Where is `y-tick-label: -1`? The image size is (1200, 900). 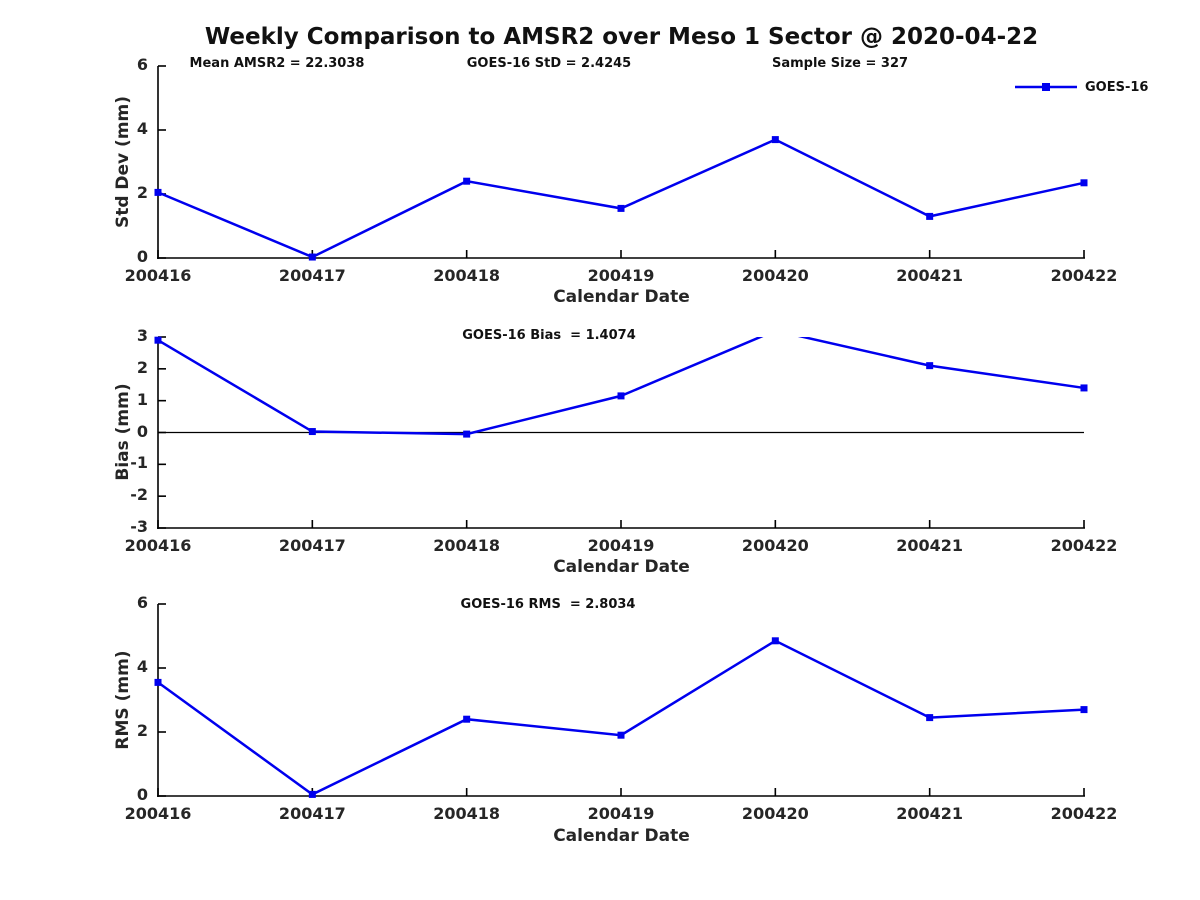 y-tick-label: -1 is located at coordinates (139, 463).